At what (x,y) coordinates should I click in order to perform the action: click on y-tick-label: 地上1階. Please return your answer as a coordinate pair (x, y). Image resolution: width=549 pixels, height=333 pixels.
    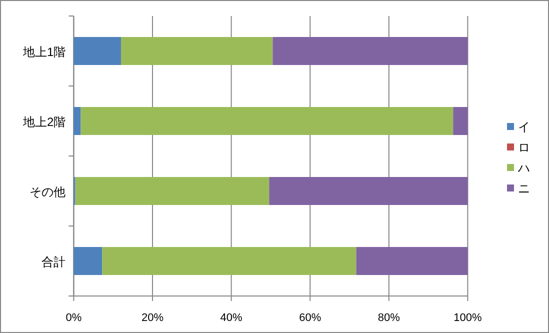
    Looking at the image, I should click on (44, 52).